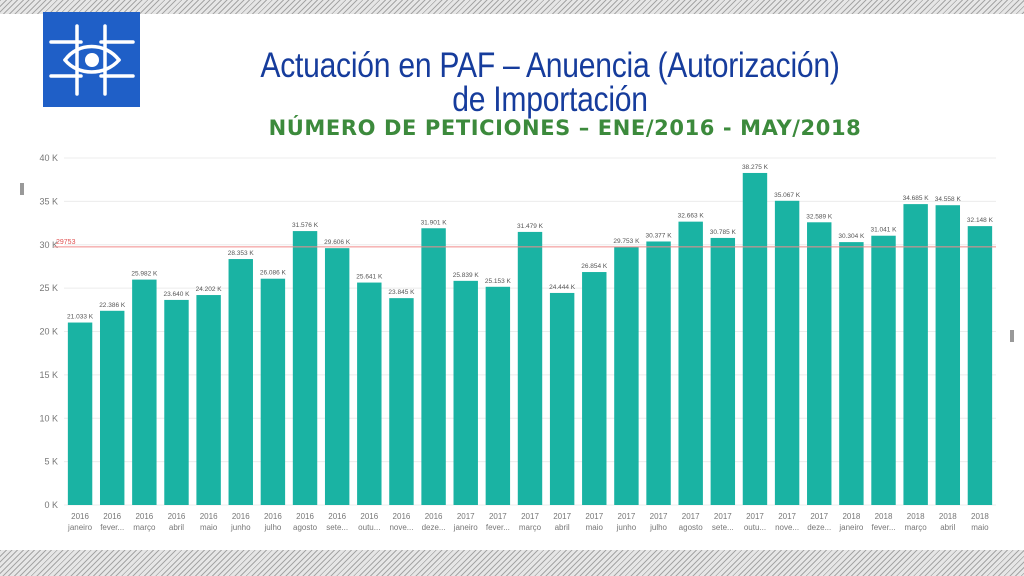  Describe the element at coordinates (401, 292) in the screenshot. I see `bar-value-label: 23.845 K` at that location.